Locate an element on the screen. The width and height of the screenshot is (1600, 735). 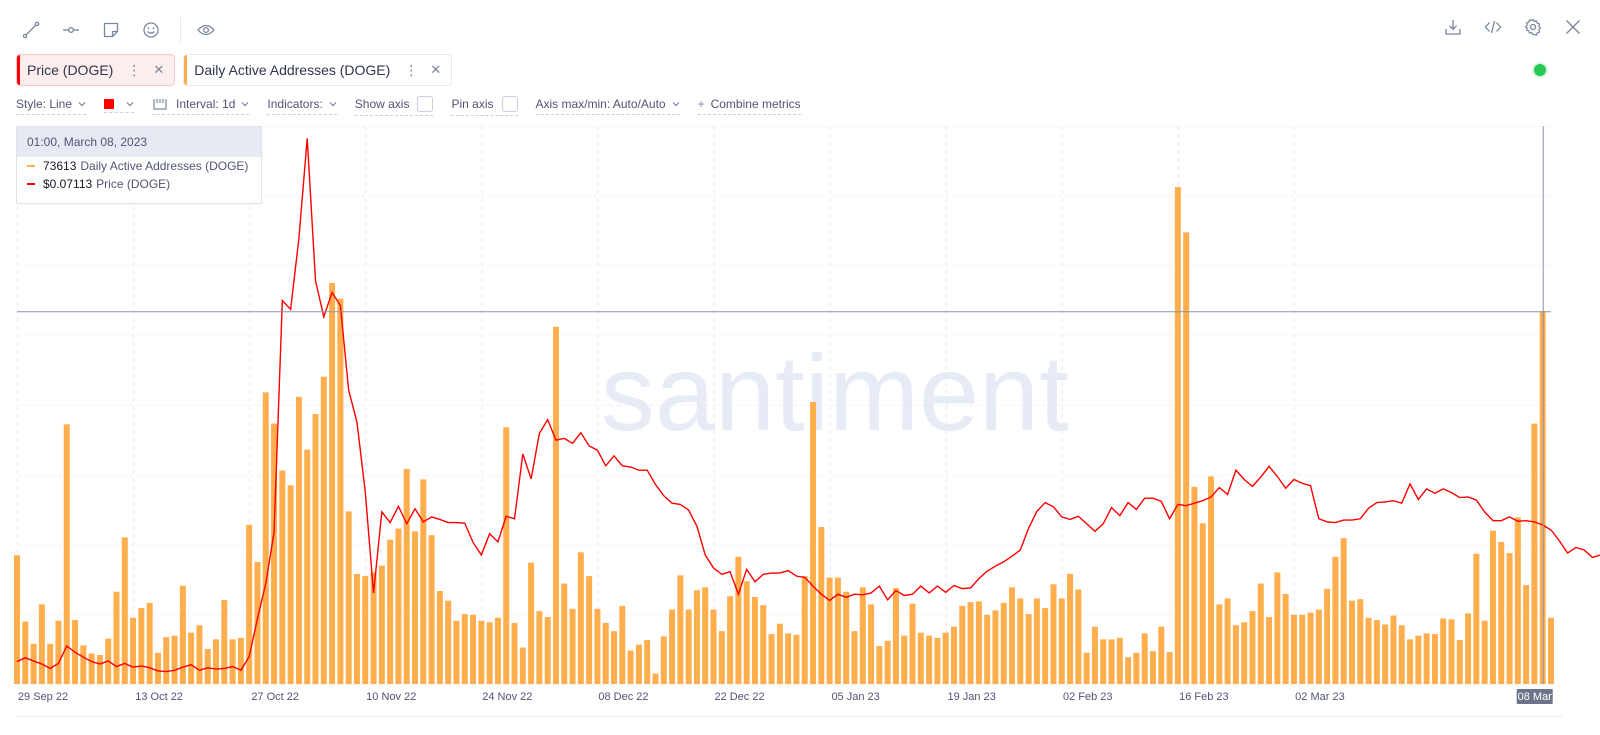
x-axis-highlight-box is located at coordinates (1534, 696).